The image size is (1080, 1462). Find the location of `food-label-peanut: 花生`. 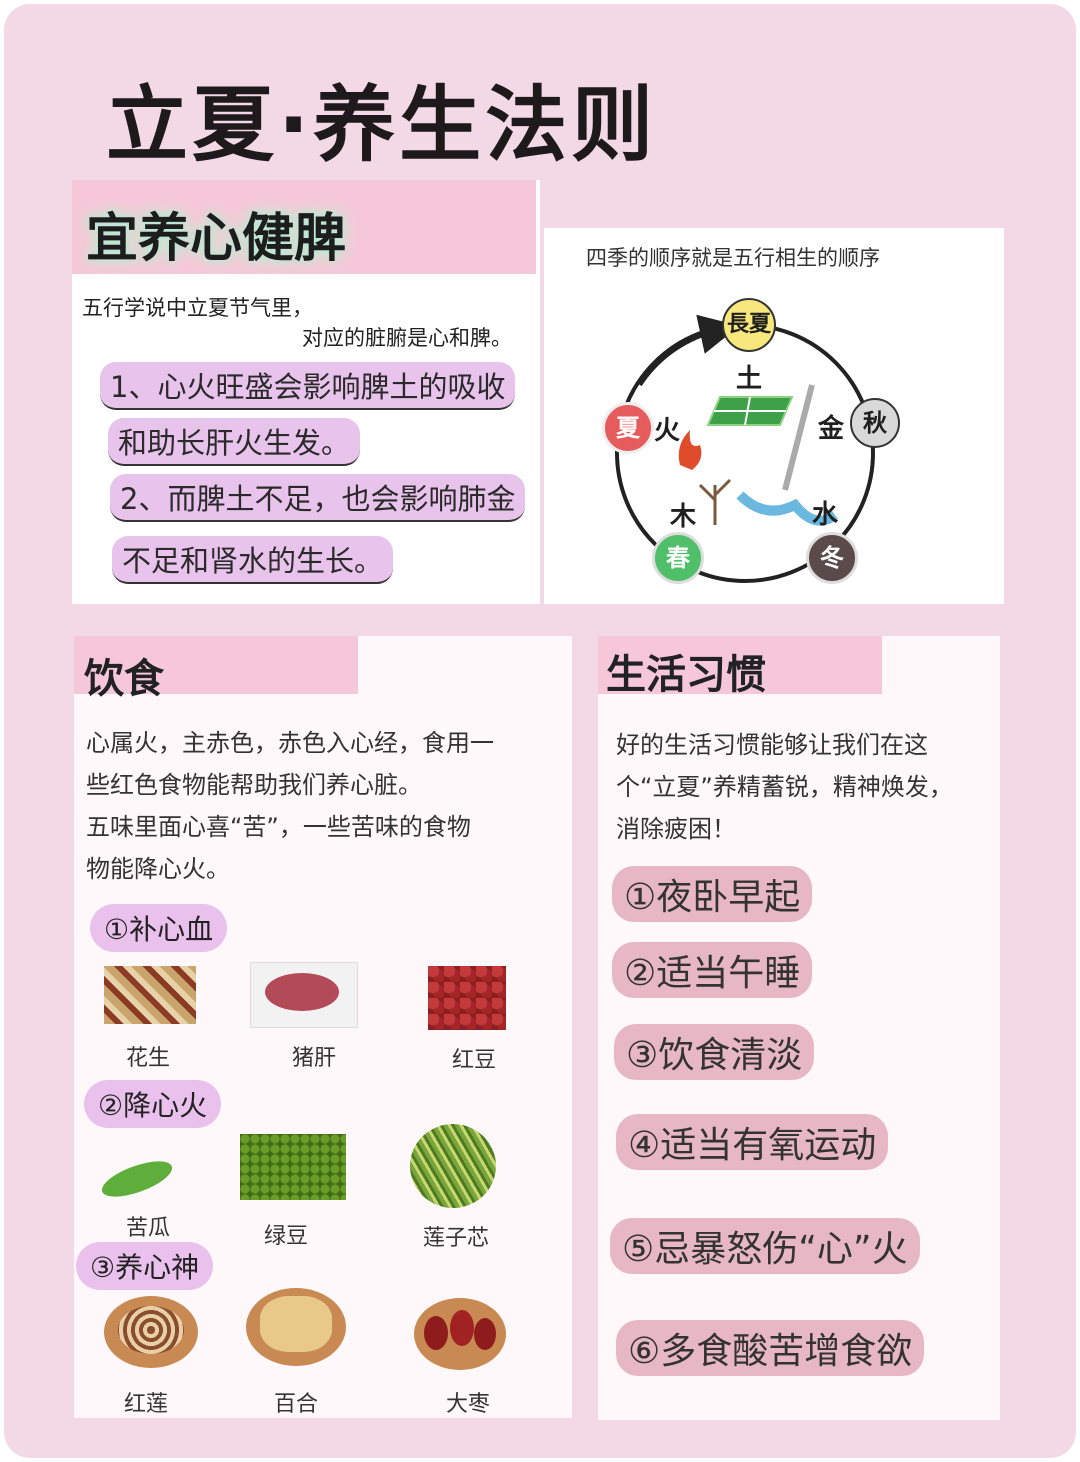

food-label-peanut: 花生 is located at coordinates (147, 1058).